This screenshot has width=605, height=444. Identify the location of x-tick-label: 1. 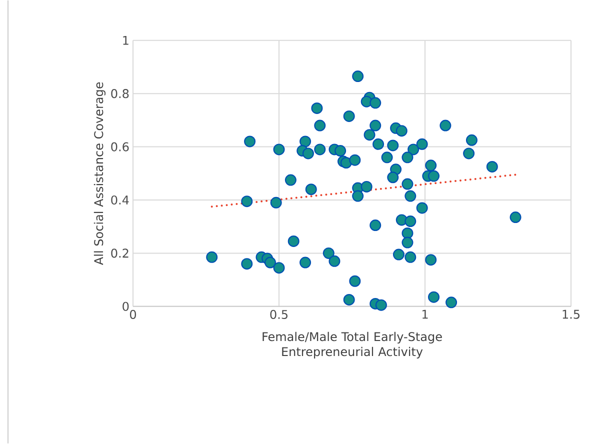
(425, 314).